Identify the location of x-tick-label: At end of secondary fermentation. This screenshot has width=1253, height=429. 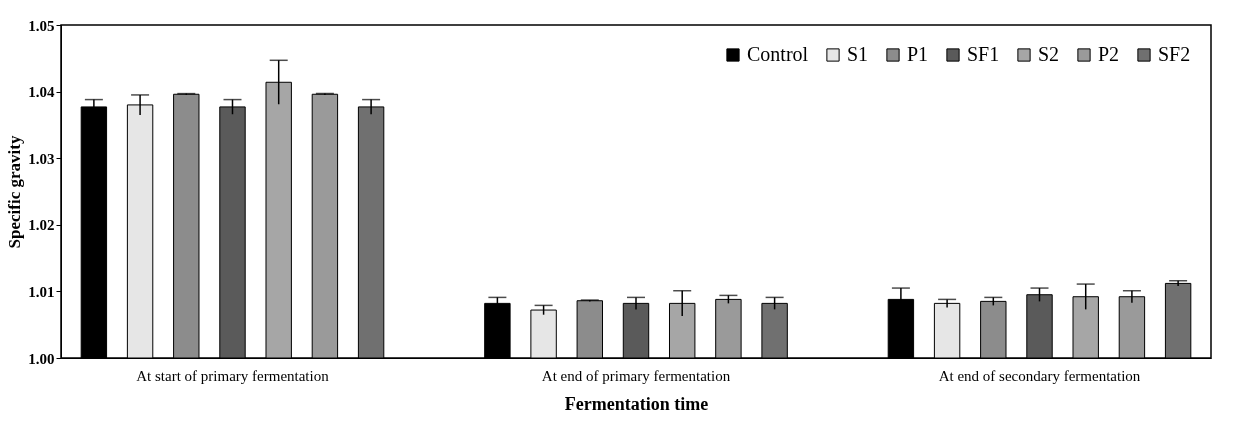
(1039, 375).